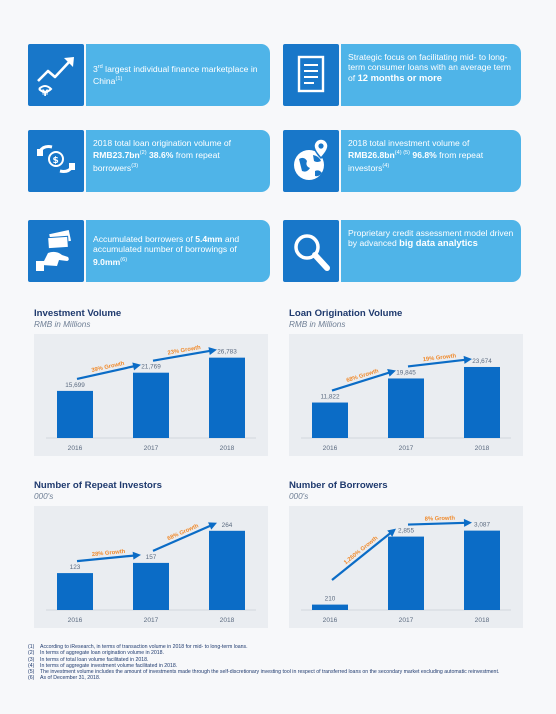  I want to click on tile-text-part: RMB23.7bn, so click(116, 155).